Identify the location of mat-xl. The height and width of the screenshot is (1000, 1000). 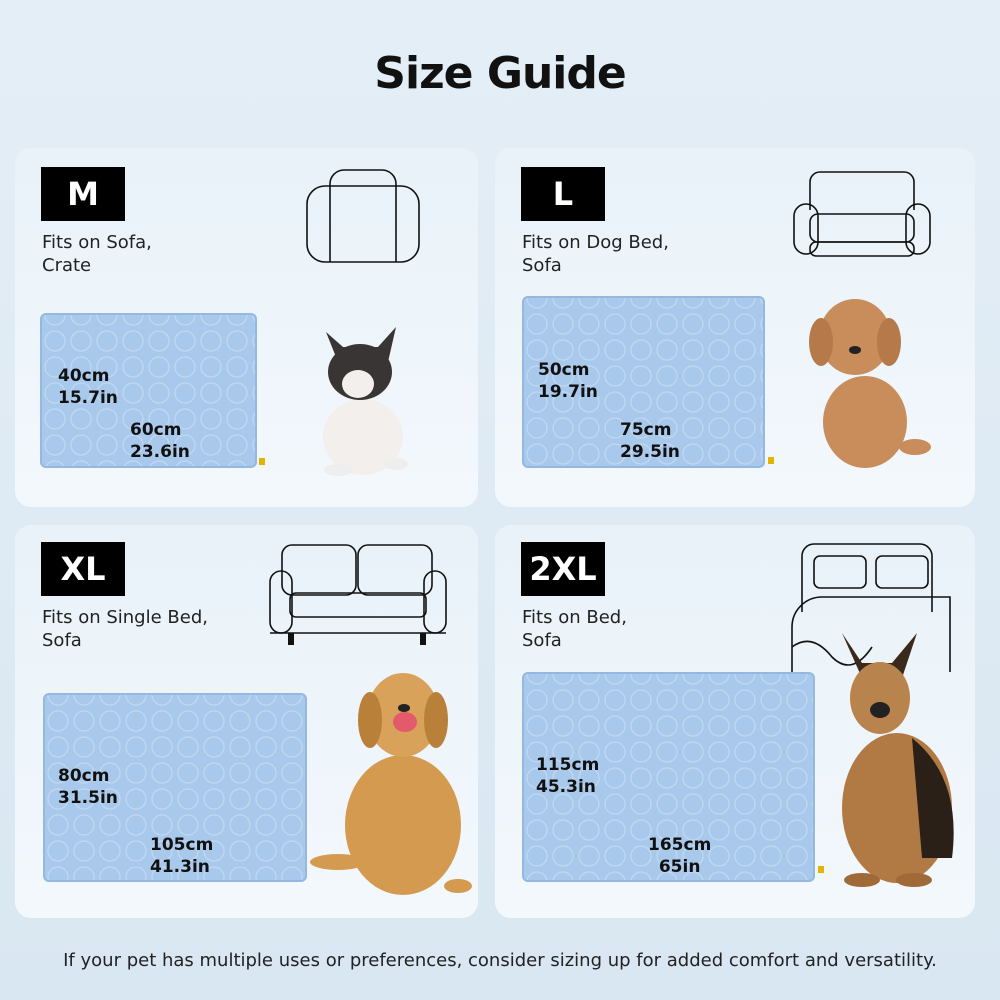
(175, 787).